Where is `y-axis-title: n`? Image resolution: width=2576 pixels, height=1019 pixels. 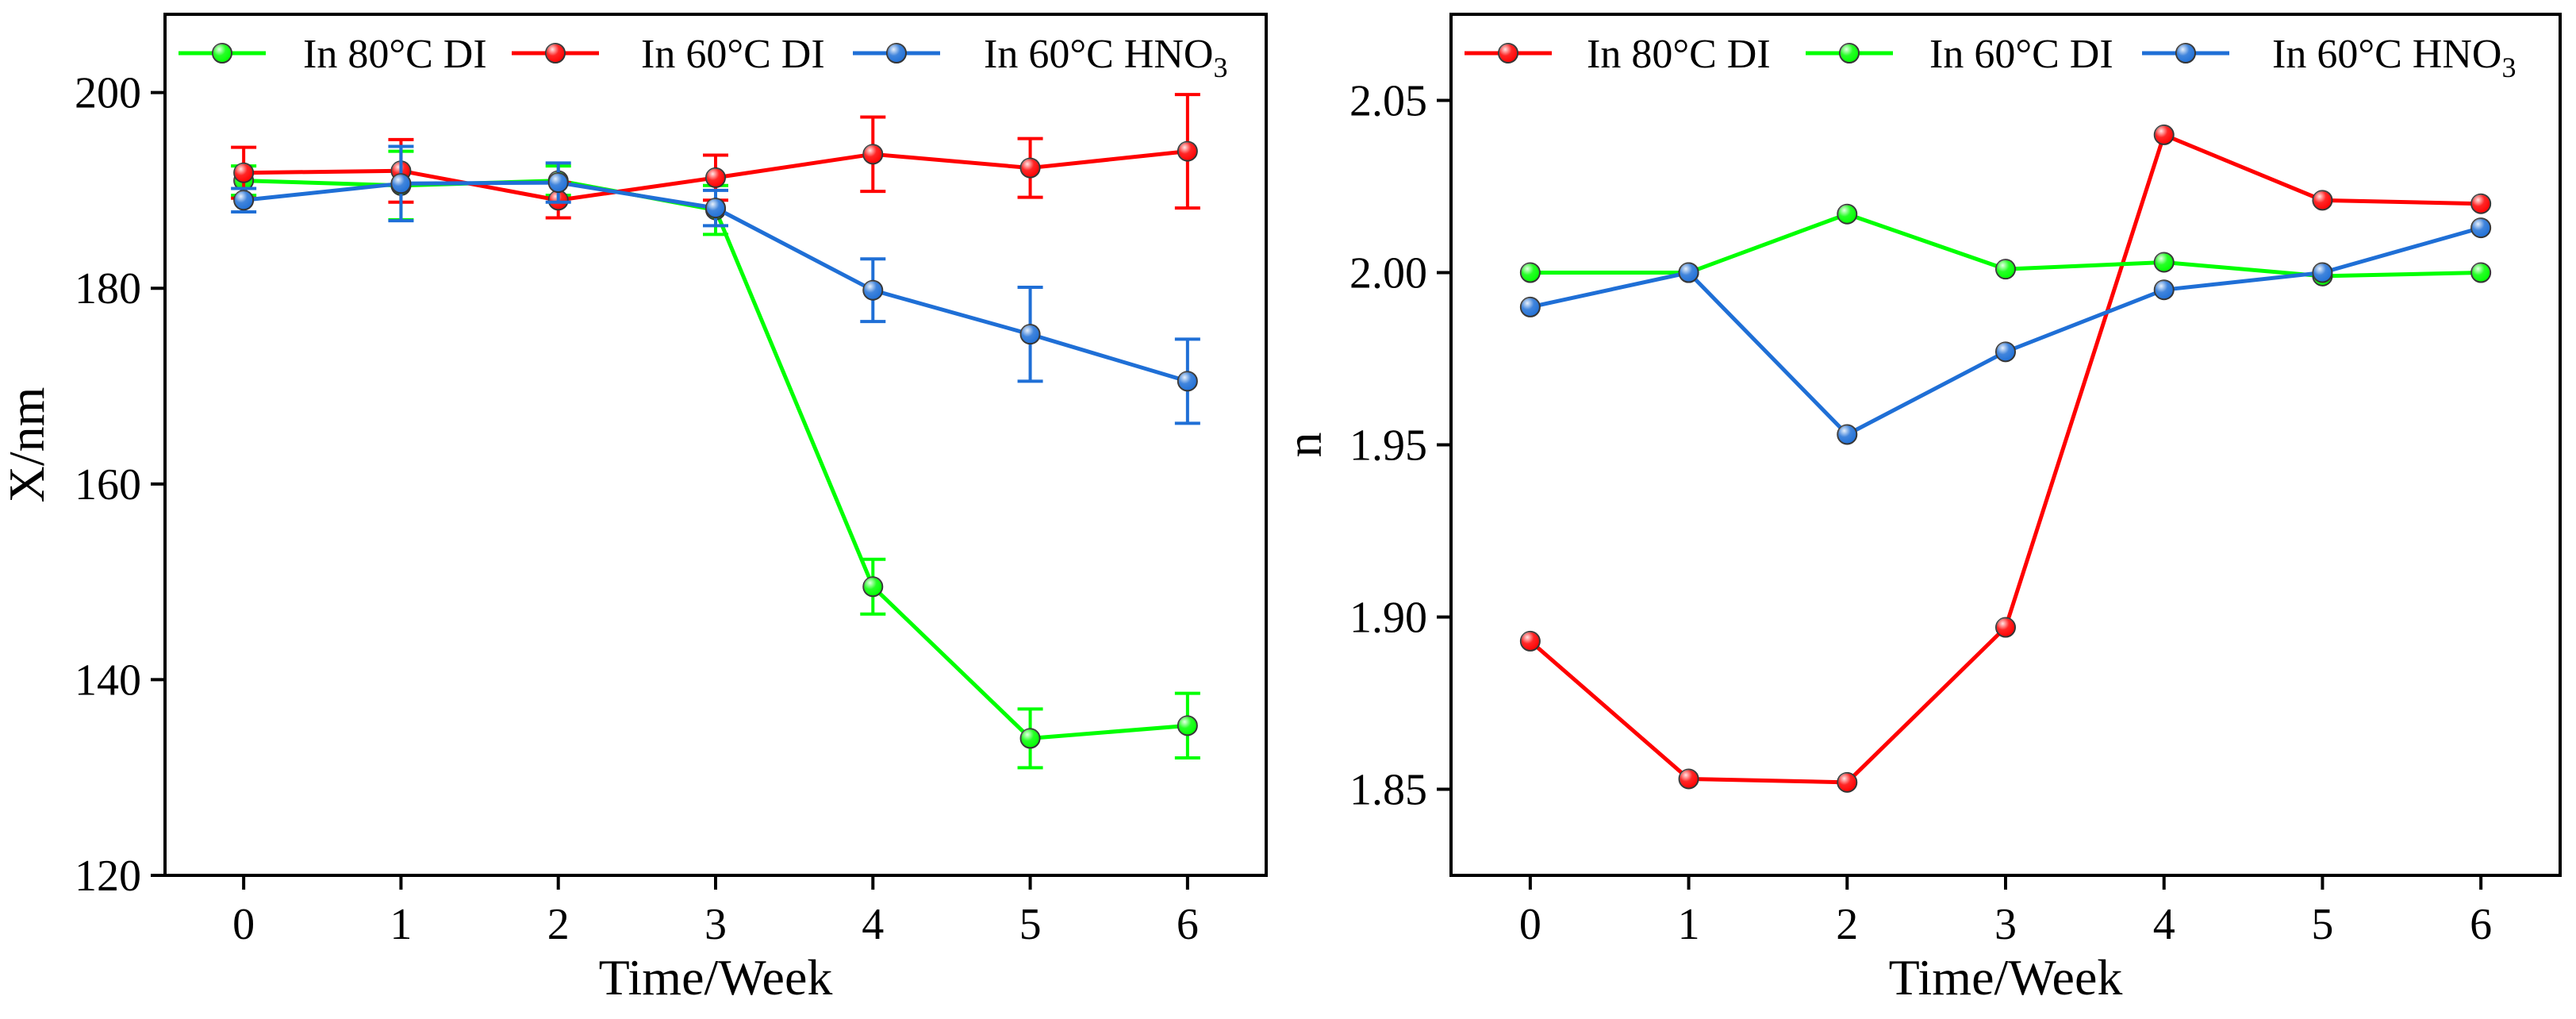 y-axis-title: n is located at coordinates (1304, 445).